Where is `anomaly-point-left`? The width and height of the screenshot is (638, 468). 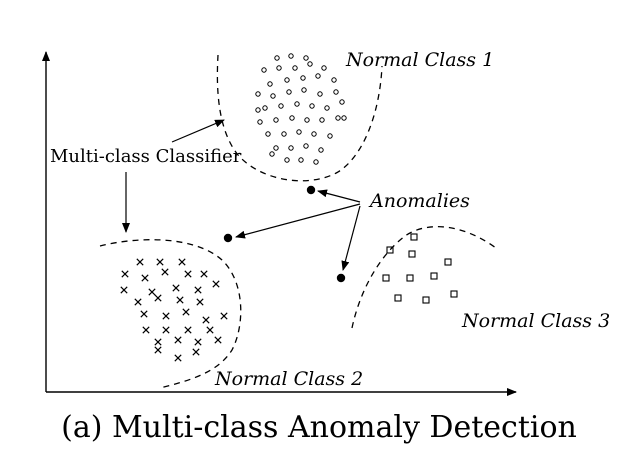 anomaly-point-left is located at coordinates (228, 238).